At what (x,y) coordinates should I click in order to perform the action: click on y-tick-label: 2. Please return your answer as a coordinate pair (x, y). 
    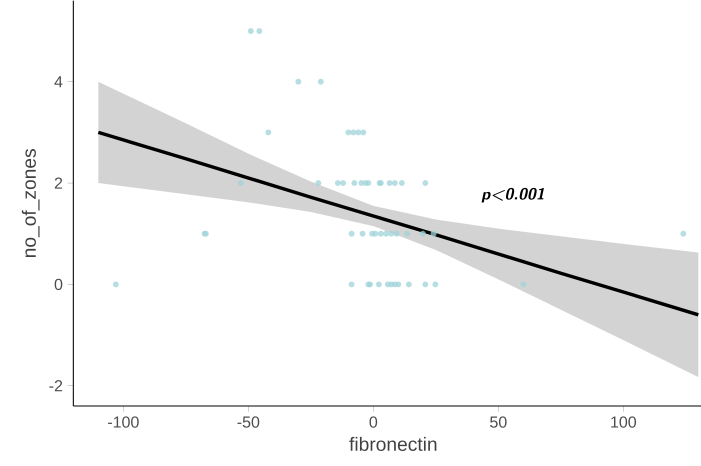
    Looking at the image, I should click on (58, 183).